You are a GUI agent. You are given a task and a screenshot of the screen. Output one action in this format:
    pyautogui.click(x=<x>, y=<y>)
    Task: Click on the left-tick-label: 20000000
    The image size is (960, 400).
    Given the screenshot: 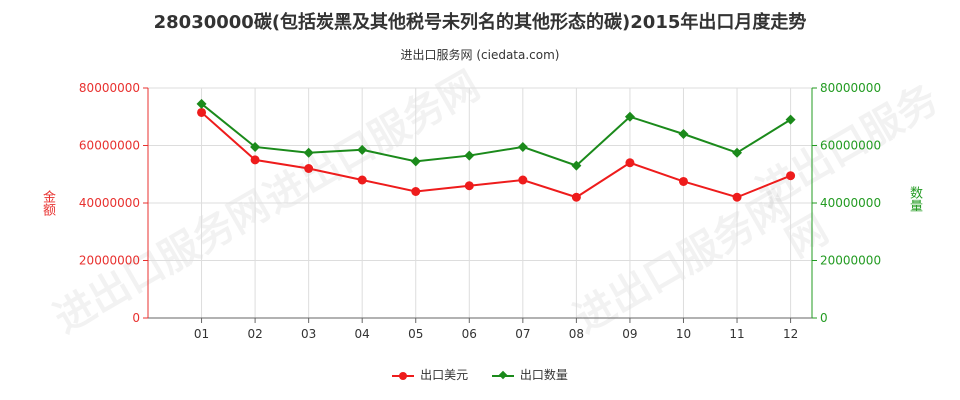 What is the action you would take?
    pyautogui.click(x=109, y=261)
    